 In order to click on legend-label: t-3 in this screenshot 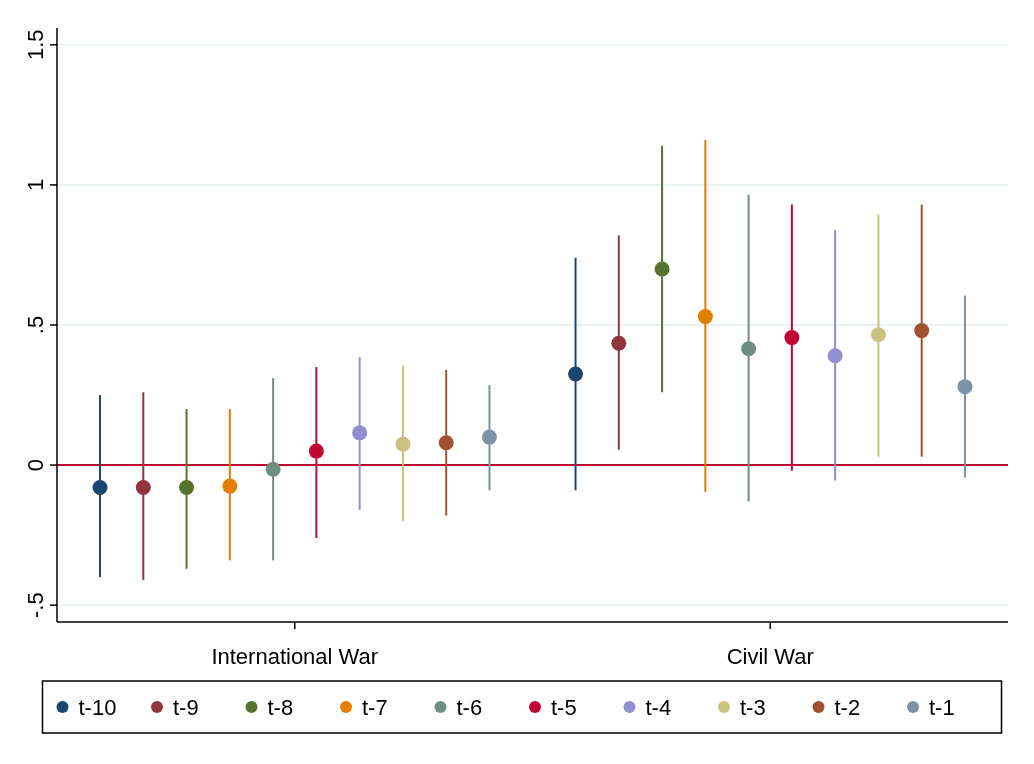, I will do `click(753, 707)`.